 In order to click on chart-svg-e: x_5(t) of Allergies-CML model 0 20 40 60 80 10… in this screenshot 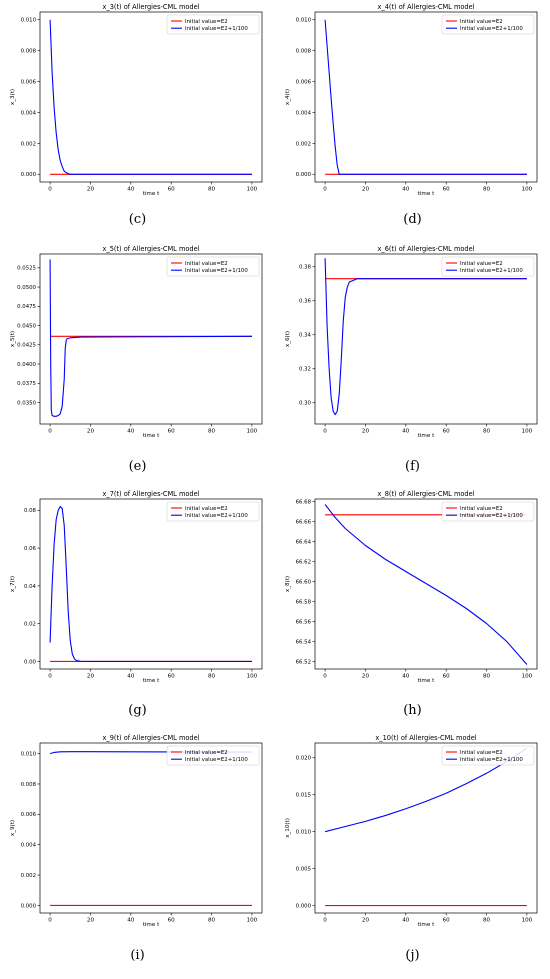, I will do `click(136, 341)`.